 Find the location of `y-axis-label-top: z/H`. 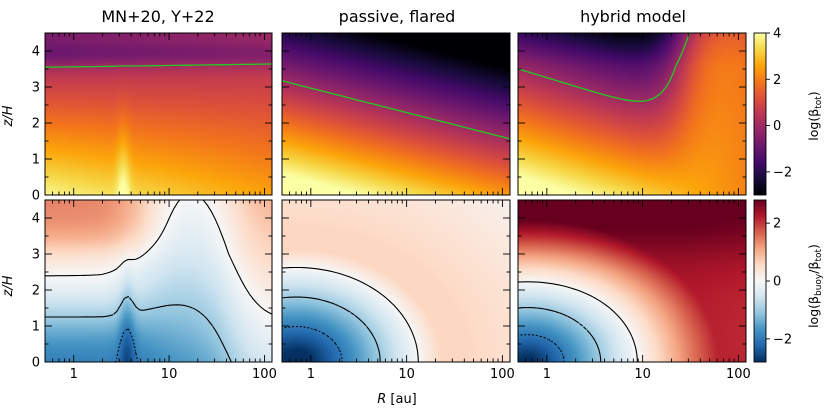

y-axis-label-top: z/H is located at coordinates (8, 116).